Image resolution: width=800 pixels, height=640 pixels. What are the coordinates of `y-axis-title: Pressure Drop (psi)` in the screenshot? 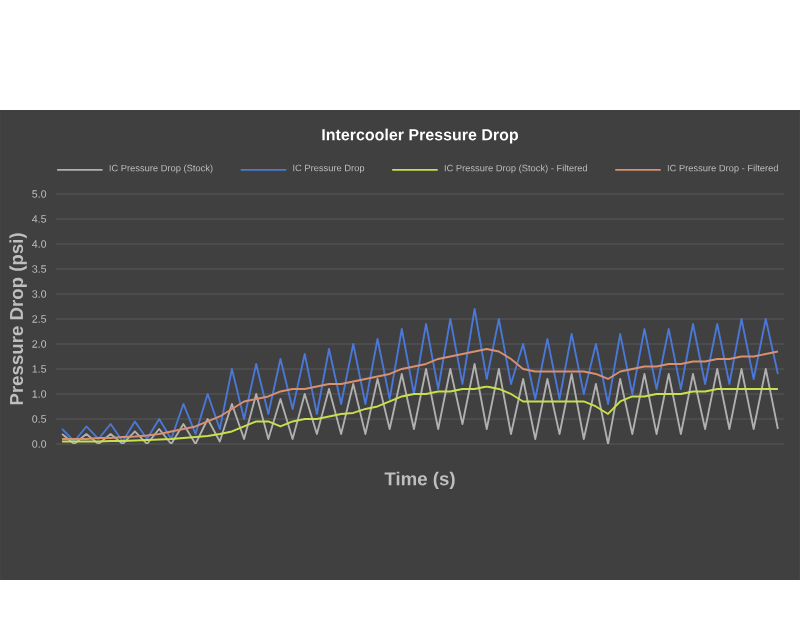 It's located at (18, 319).